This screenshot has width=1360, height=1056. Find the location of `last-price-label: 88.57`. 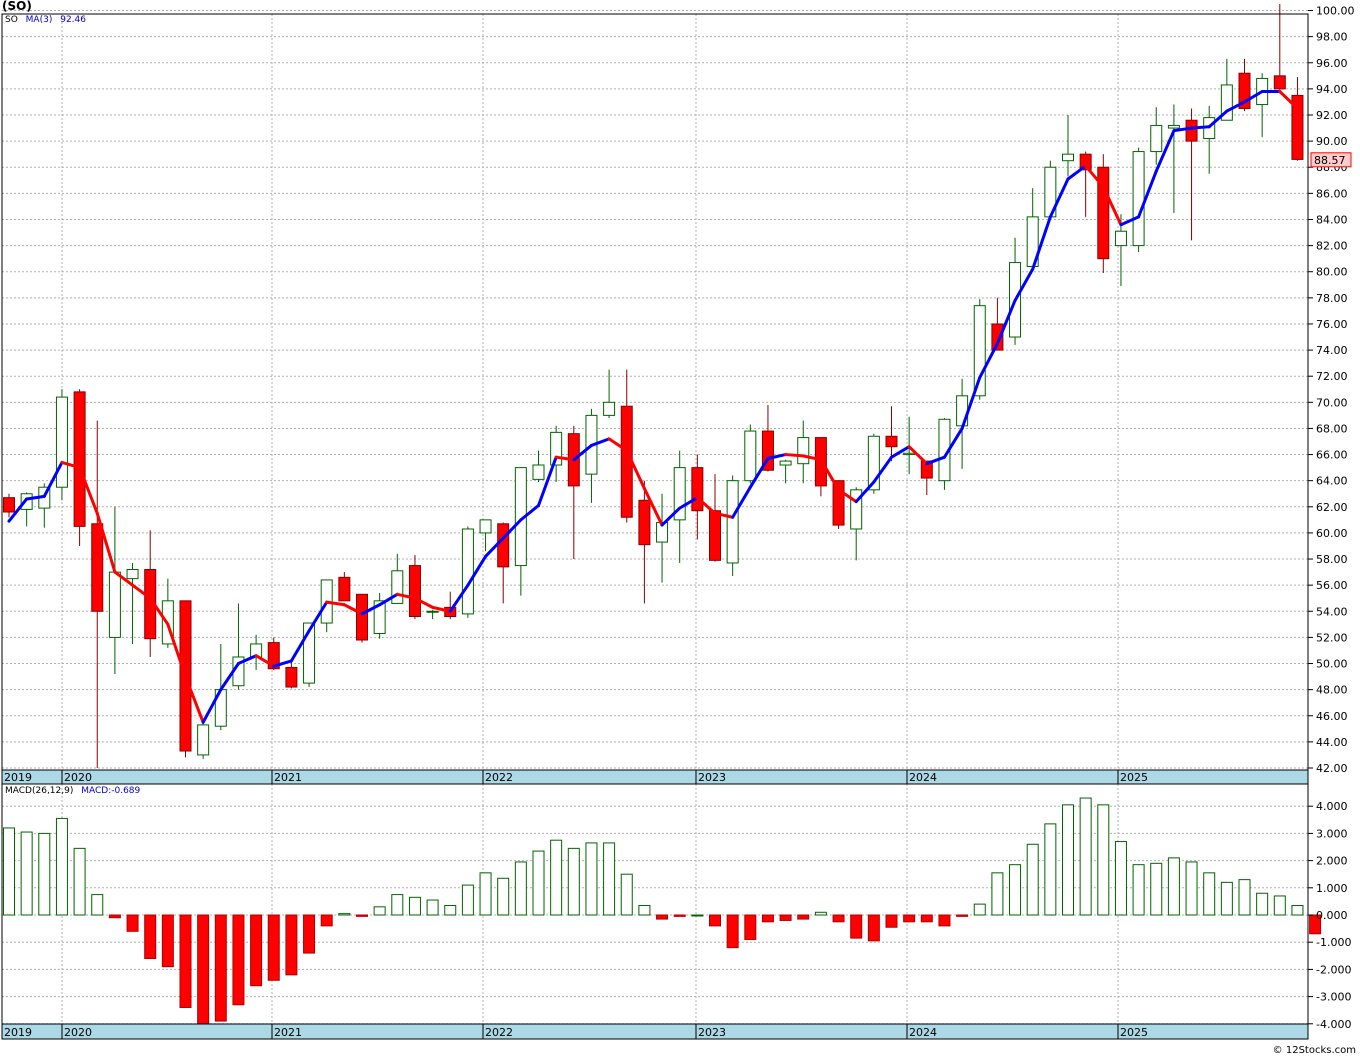

last-price-label: 88.57 is located at coordinates (1330, 160).